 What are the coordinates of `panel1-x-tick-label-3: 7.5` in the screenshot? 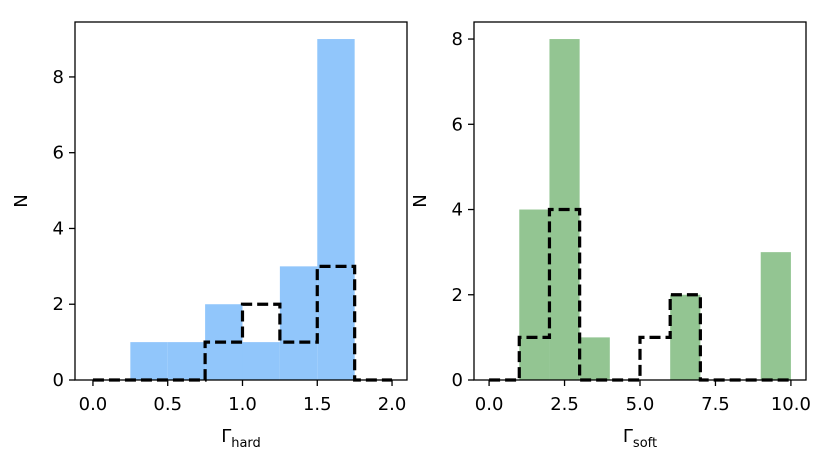 It's located at (715, 404).